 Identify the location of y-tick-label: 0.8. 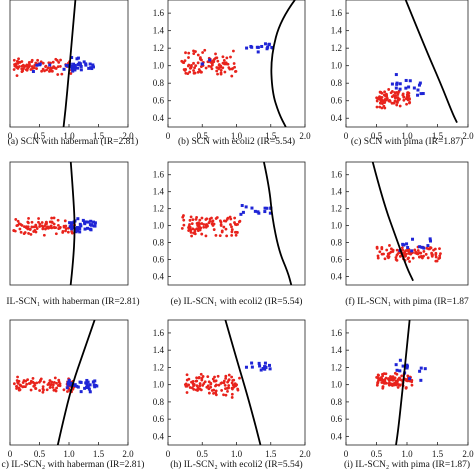
(159, 243).